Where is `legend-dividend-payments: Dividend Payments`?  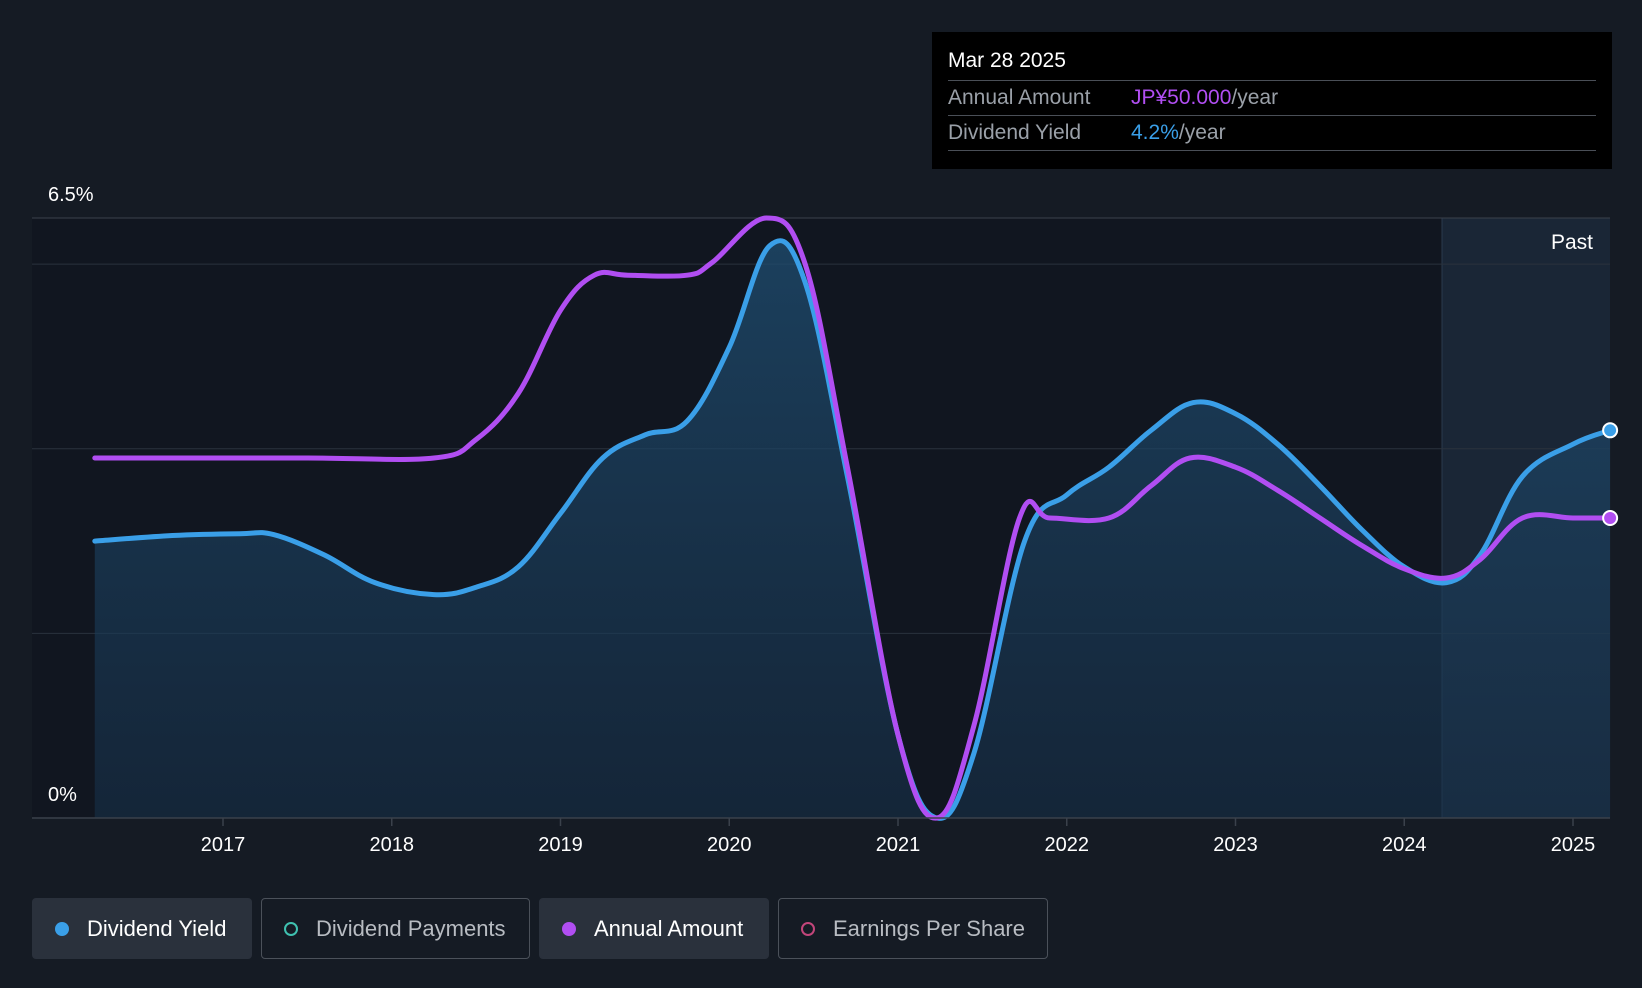 legend-dividend-payments: Dividend Payments is located at coordinates (395, 928).